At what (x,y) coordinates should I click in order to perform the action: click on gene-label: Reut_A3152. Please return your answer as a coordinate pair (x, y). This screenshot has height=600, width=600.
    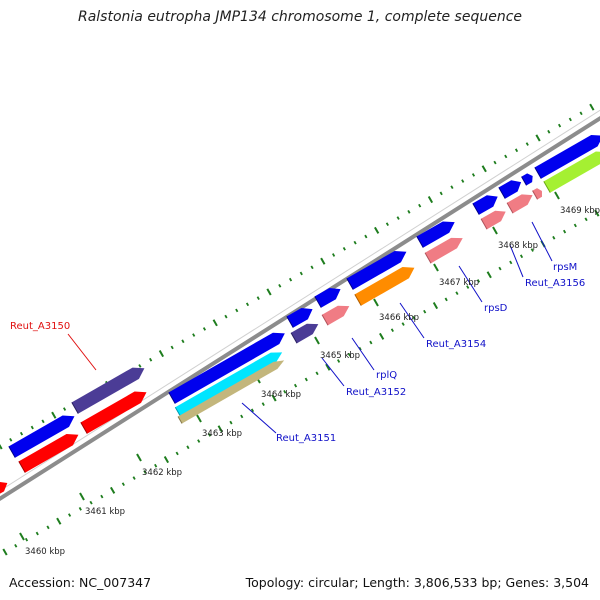
    Looking at the image, I should click on (376, 392).